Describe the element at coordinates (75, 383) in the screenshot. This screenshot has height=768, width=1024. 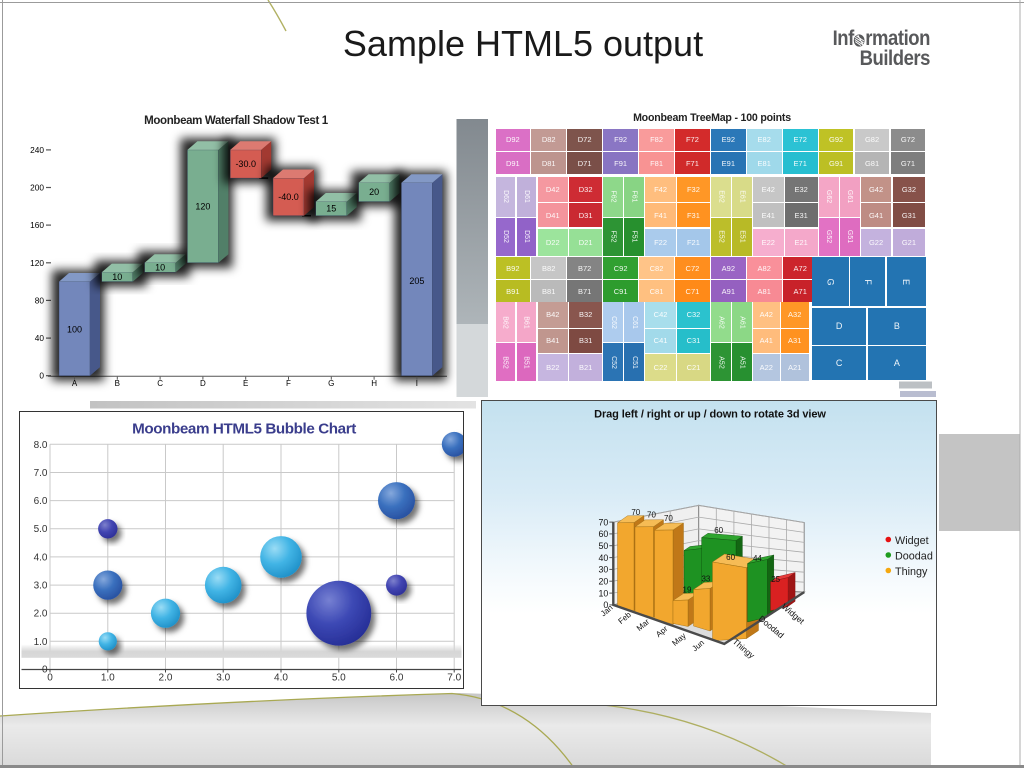
I see `svg-text: A` at that location.